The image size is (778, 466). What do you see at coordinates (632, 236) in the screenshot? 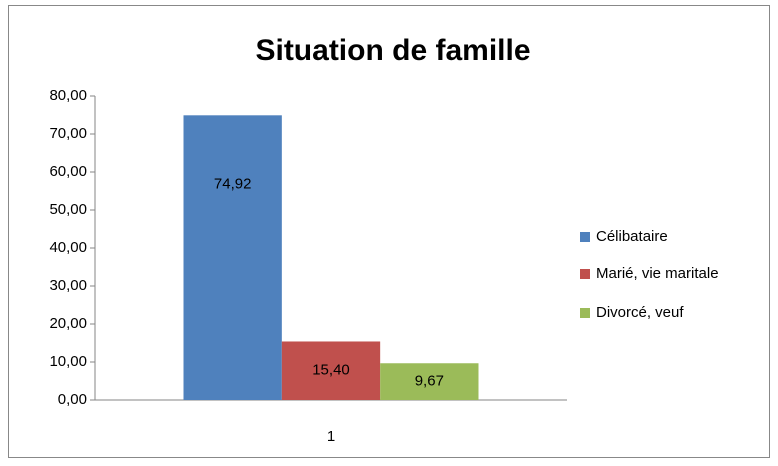
I see `legend-label: Célibataire` at bounding box center [632, 236].